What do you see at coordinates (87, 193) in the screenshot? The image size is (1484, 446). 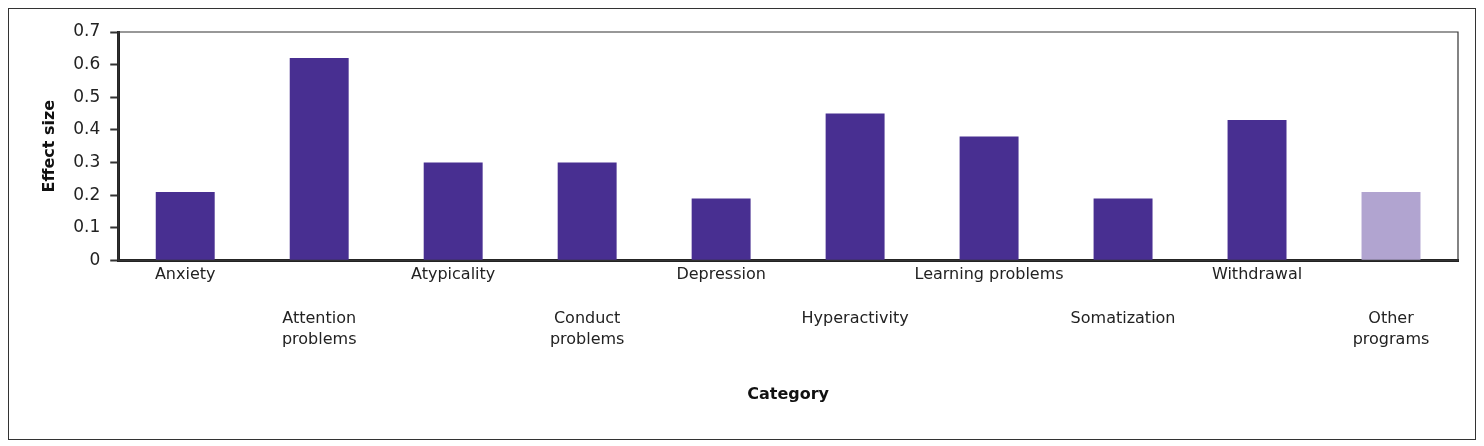 I see `y-tick-label: 0.2` at bounding box center [87, 193].